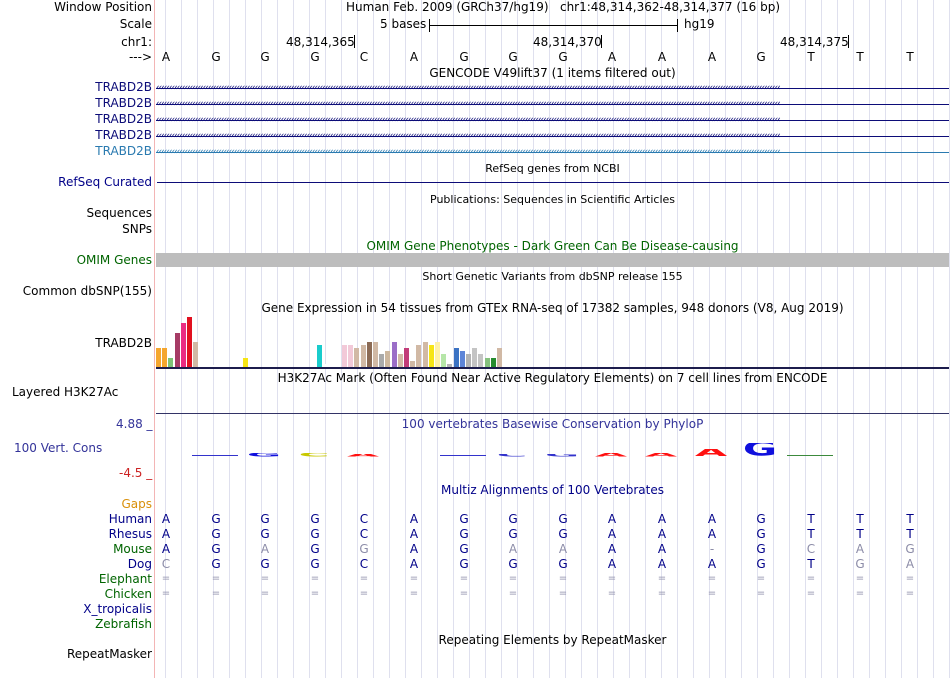 Image resolution: width=950 pixels, height=678 pixels. I want to click on refseq-track-title: RefSeq genes from NCBI, so click(552, 168).